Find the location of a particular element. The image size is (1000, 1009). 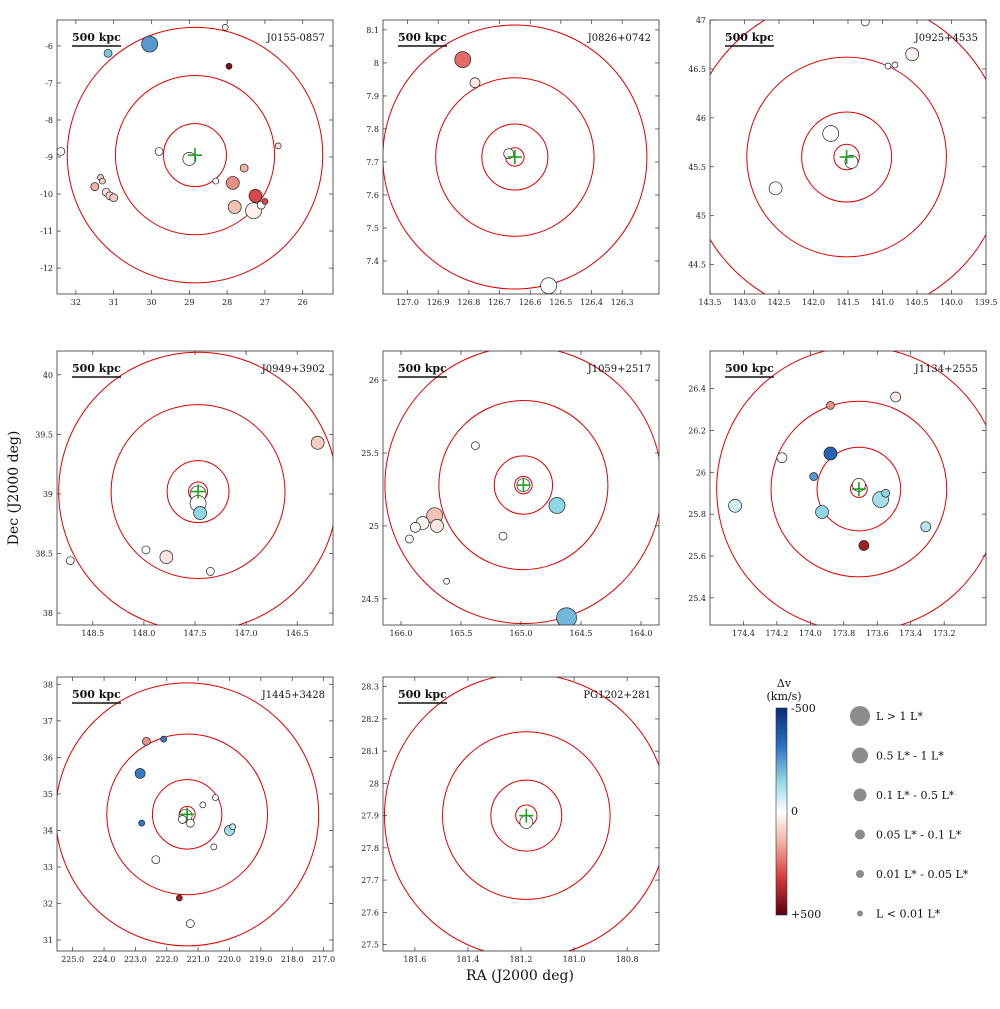

y-tick-label: 28.1 is located at coordinates (370, 751).